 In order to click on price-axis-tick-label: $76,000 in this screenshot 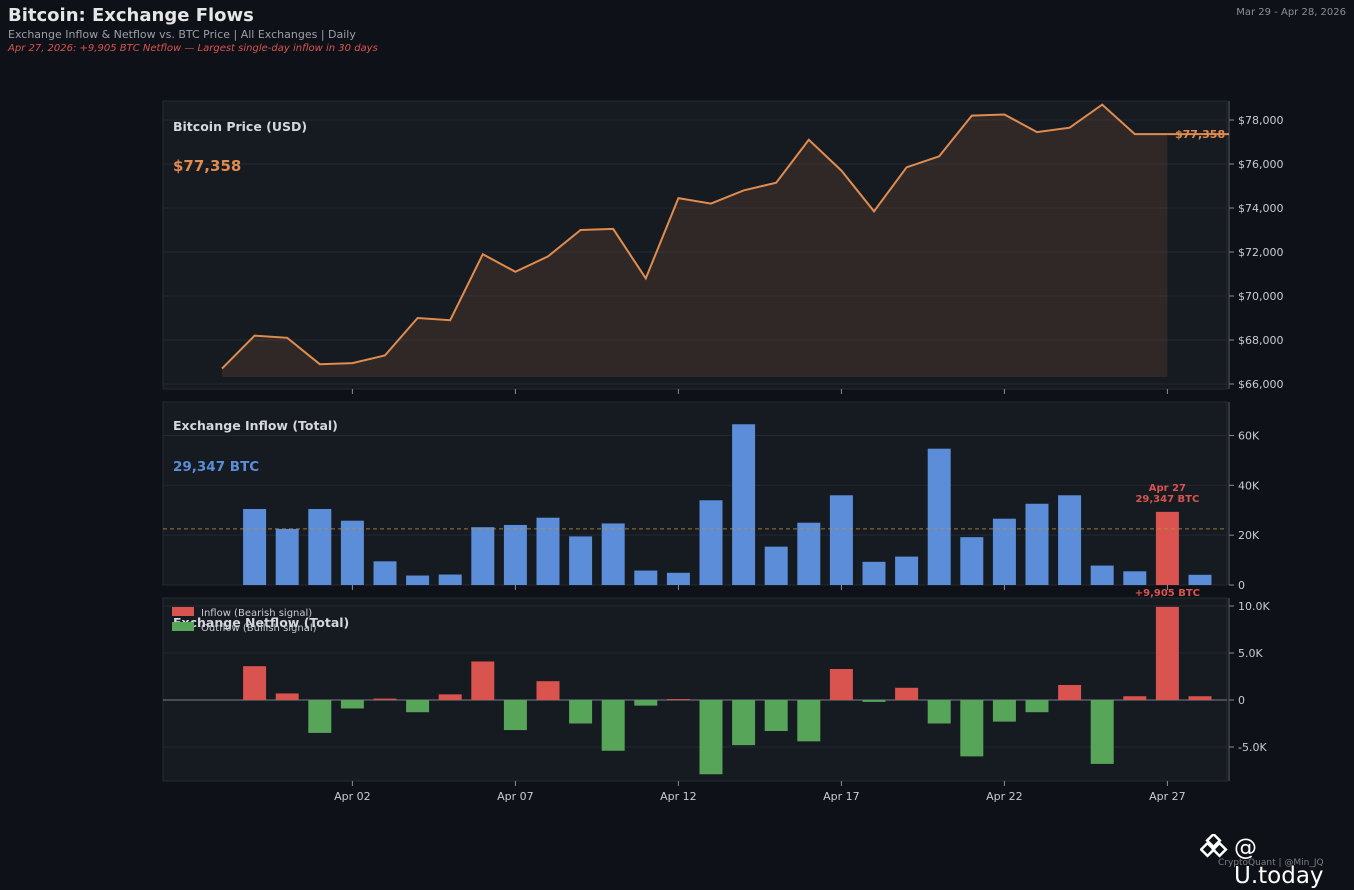, I will do `click(1261, 164)`.